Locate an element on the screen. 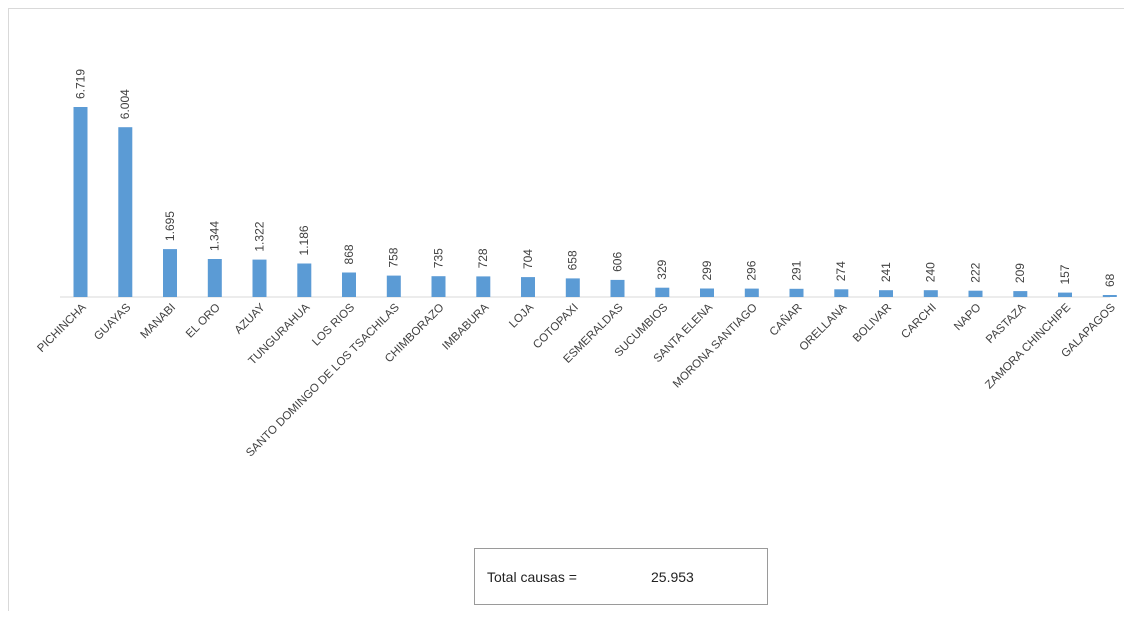  value-label-orellana: 274 is located at coordinates (841, 271).